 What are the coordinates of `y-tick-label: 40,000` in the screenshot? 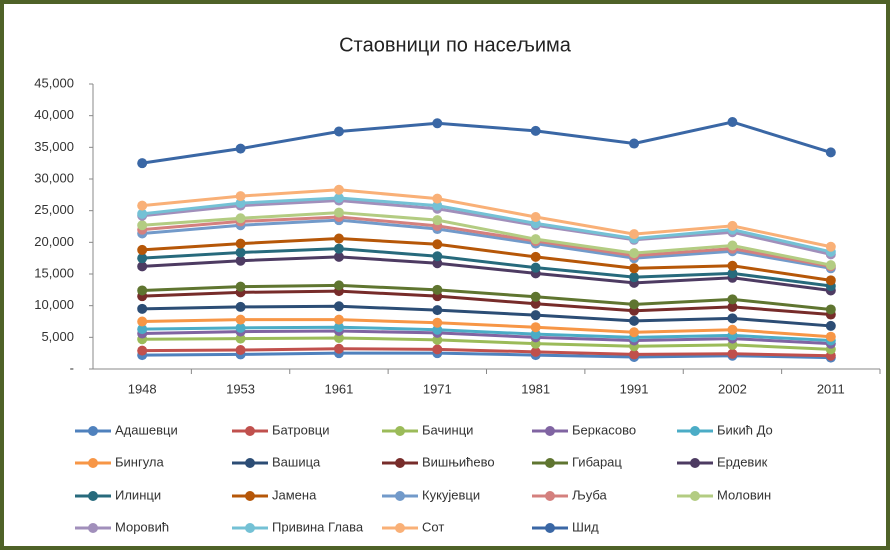 It's located at (54, 114).